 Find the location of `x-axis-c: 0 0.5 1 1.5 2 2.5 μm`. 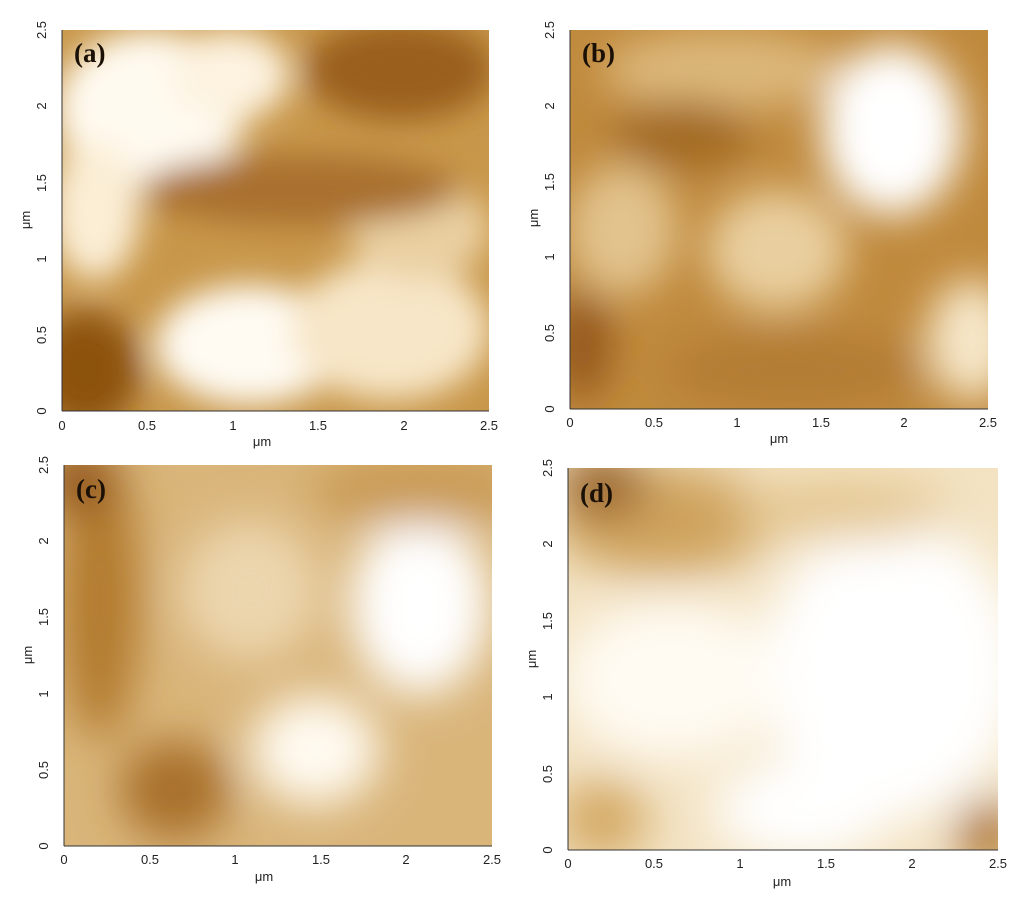

x-axis-c: 0 0.5 1 1.5 2 2.5 μm is located at coordinates (280, 864).